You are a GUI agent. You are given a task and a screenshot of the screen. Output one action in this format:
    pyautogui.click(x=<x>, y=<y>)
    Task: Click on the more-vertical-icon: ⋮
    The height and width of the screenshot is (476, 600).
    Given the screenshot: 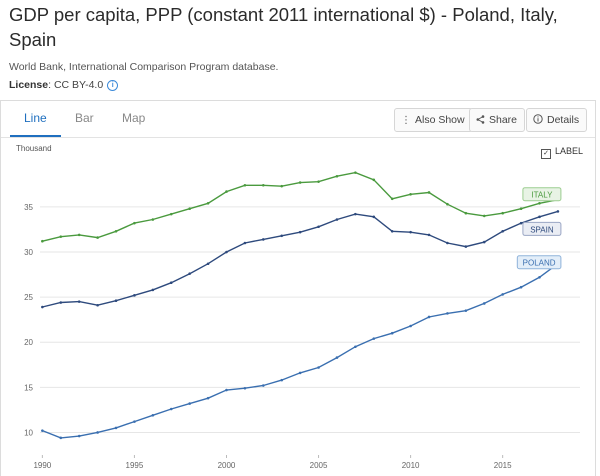 What is the action you would take?
    pyautogui.click(x=406, y=120)
    